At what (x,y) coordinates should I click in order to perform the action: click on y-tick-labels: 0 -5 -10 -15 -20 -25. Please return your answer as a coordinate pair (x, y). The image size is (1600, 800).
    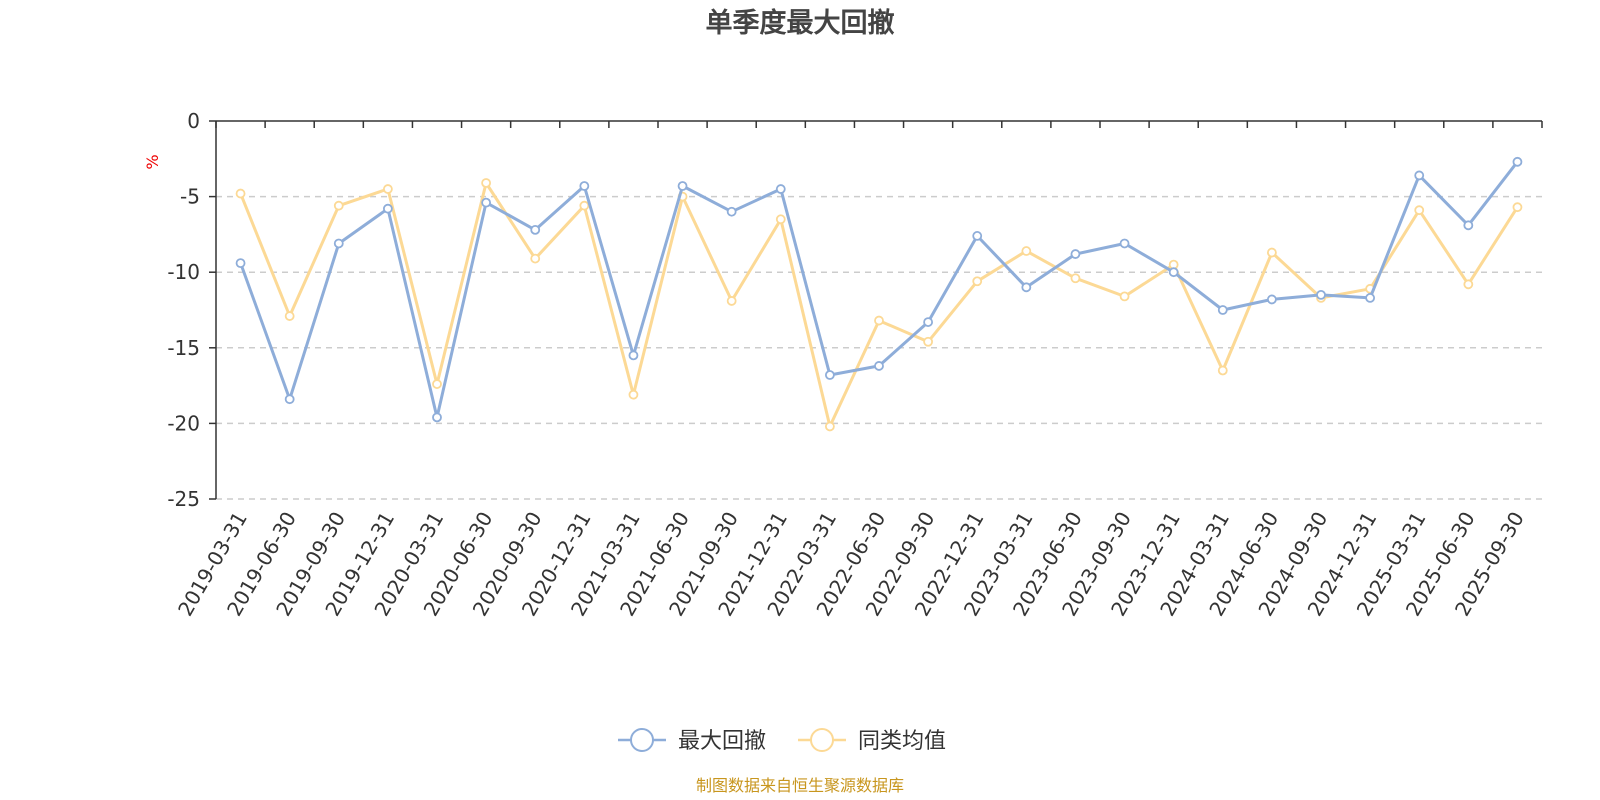
    Looking at the image, I should click on (183, 310).